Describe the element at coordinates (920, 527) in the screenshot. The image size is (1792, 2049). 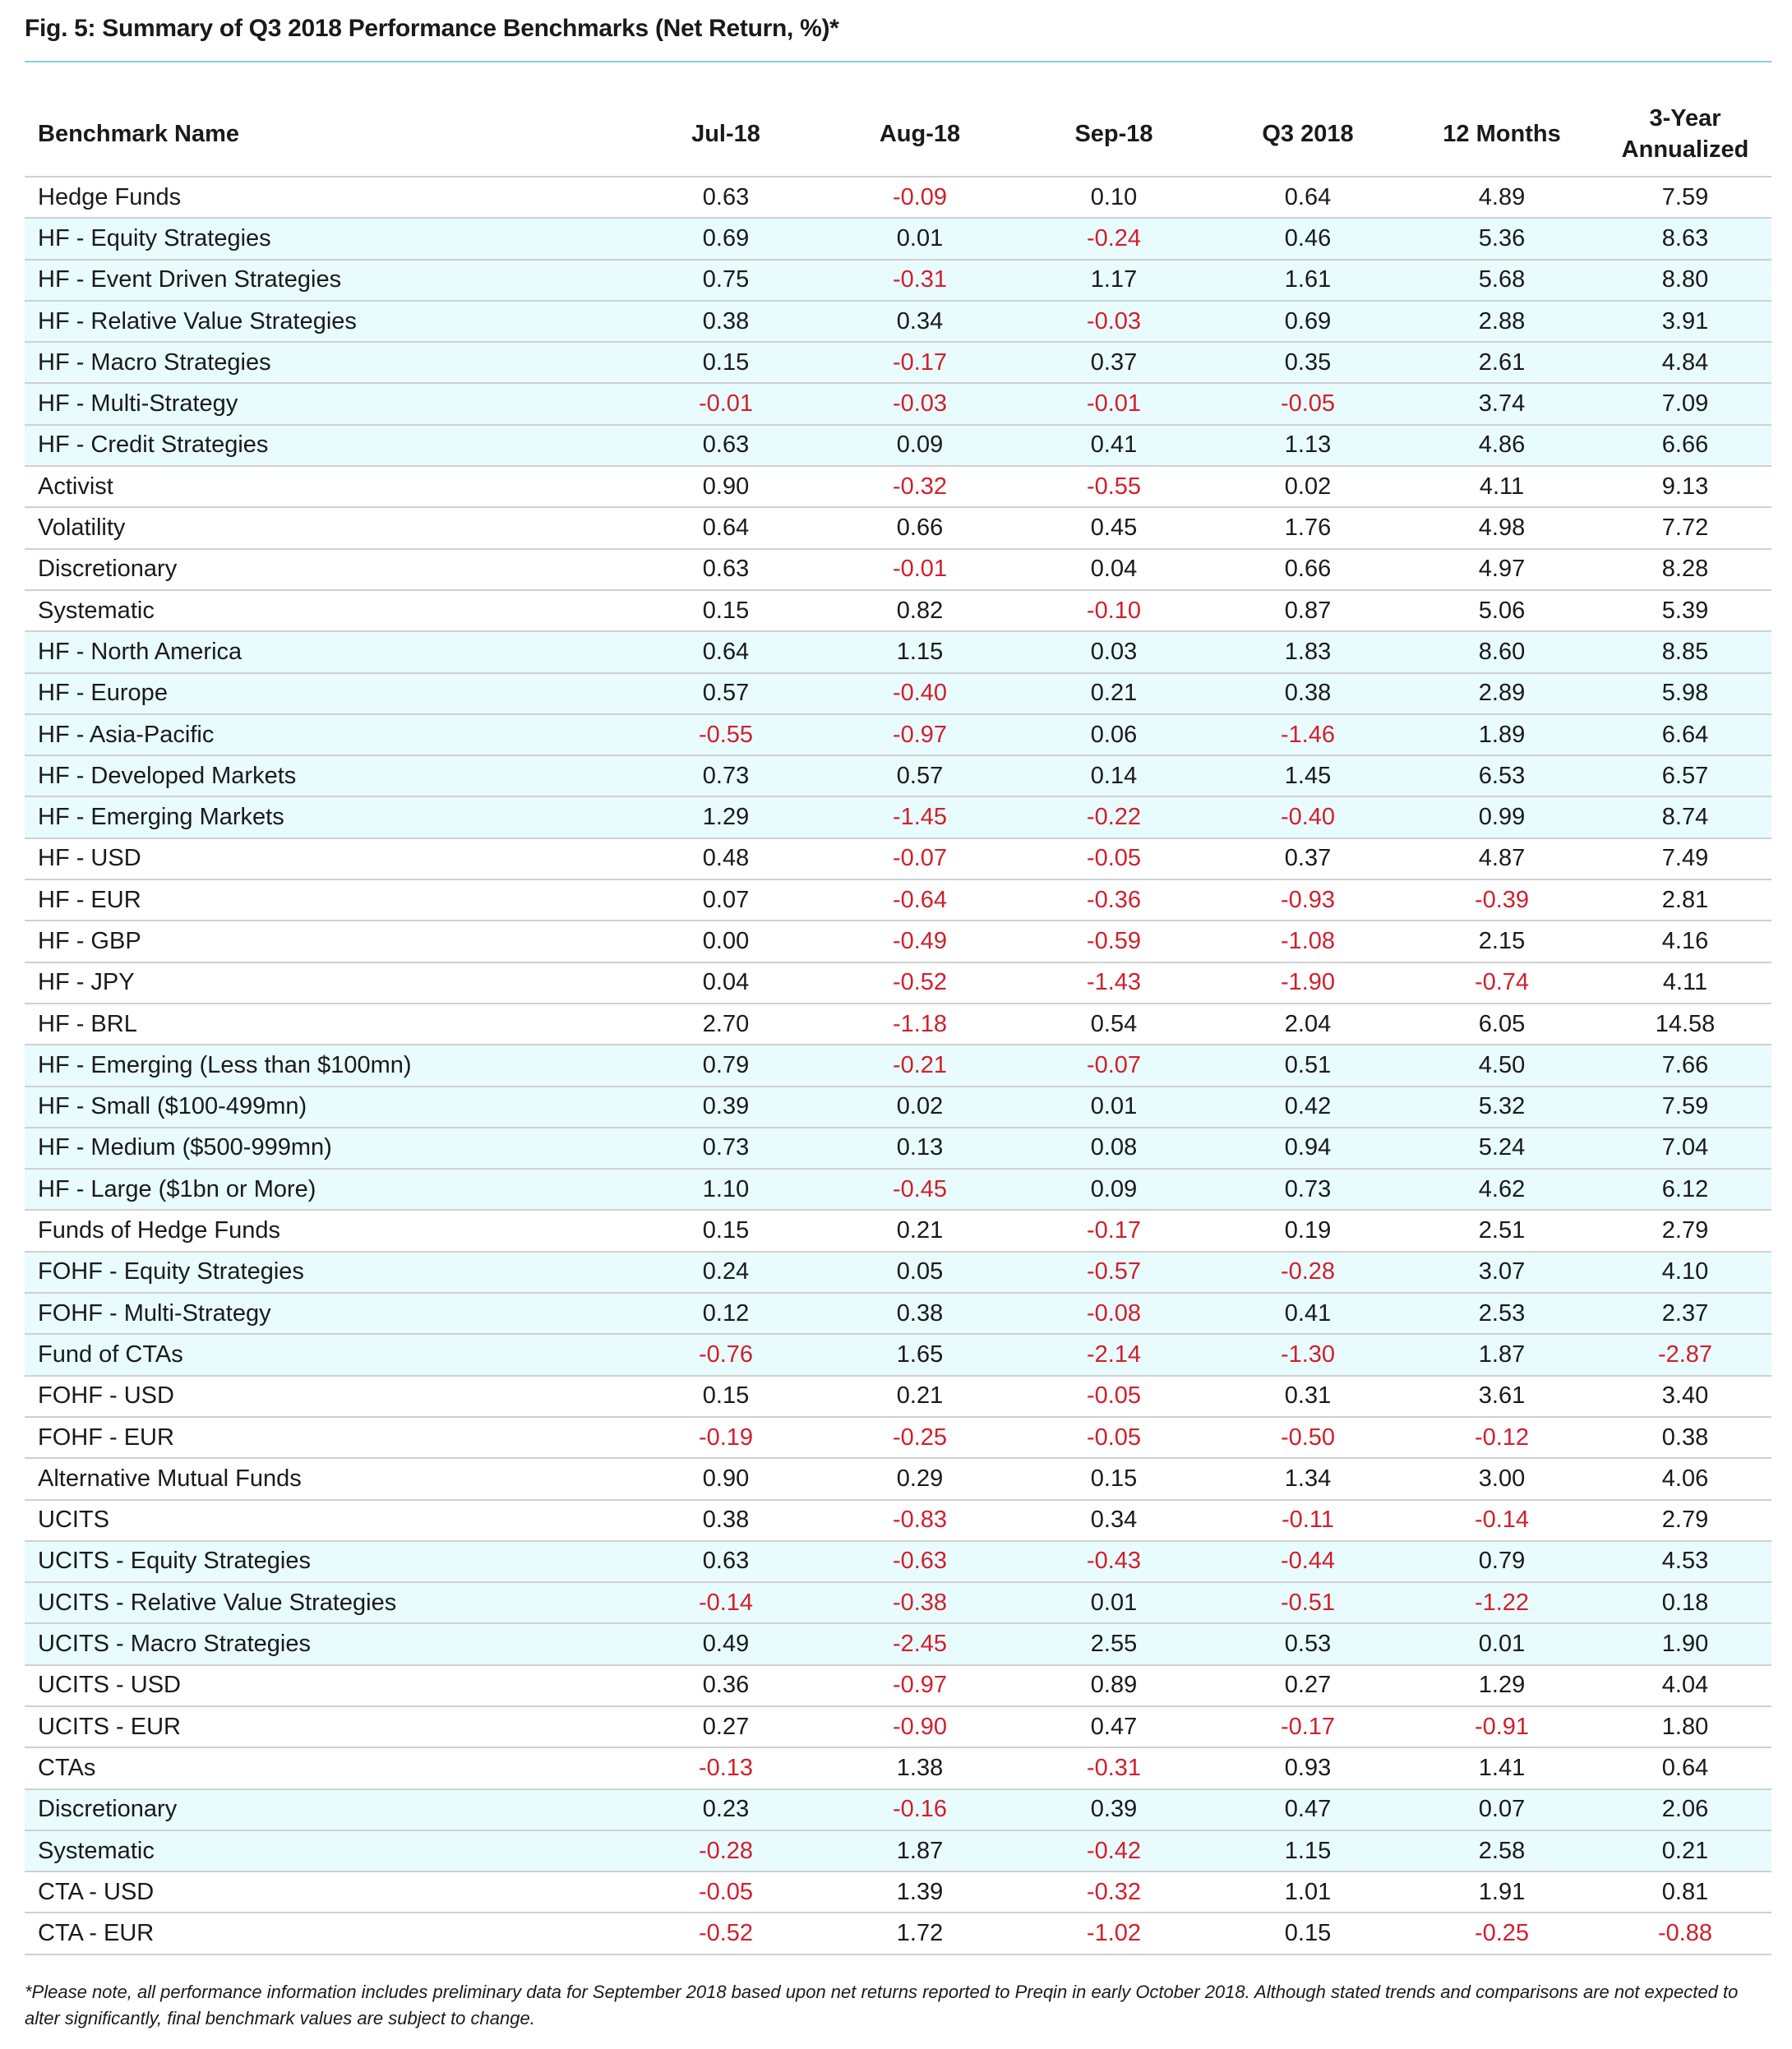
I see `value-cell-aug-18: 0.66` at that location.